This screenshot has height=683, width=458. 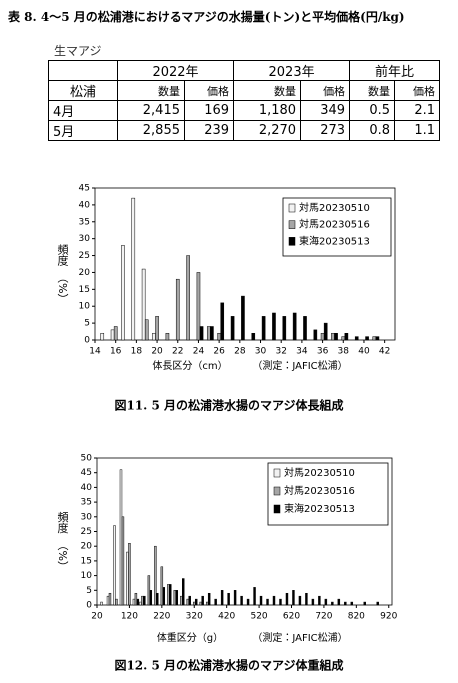 What do you see at coordinates (177, 352) in the screenshot?
I see `x-tick-label: 22` at bounding box center [177, 352].